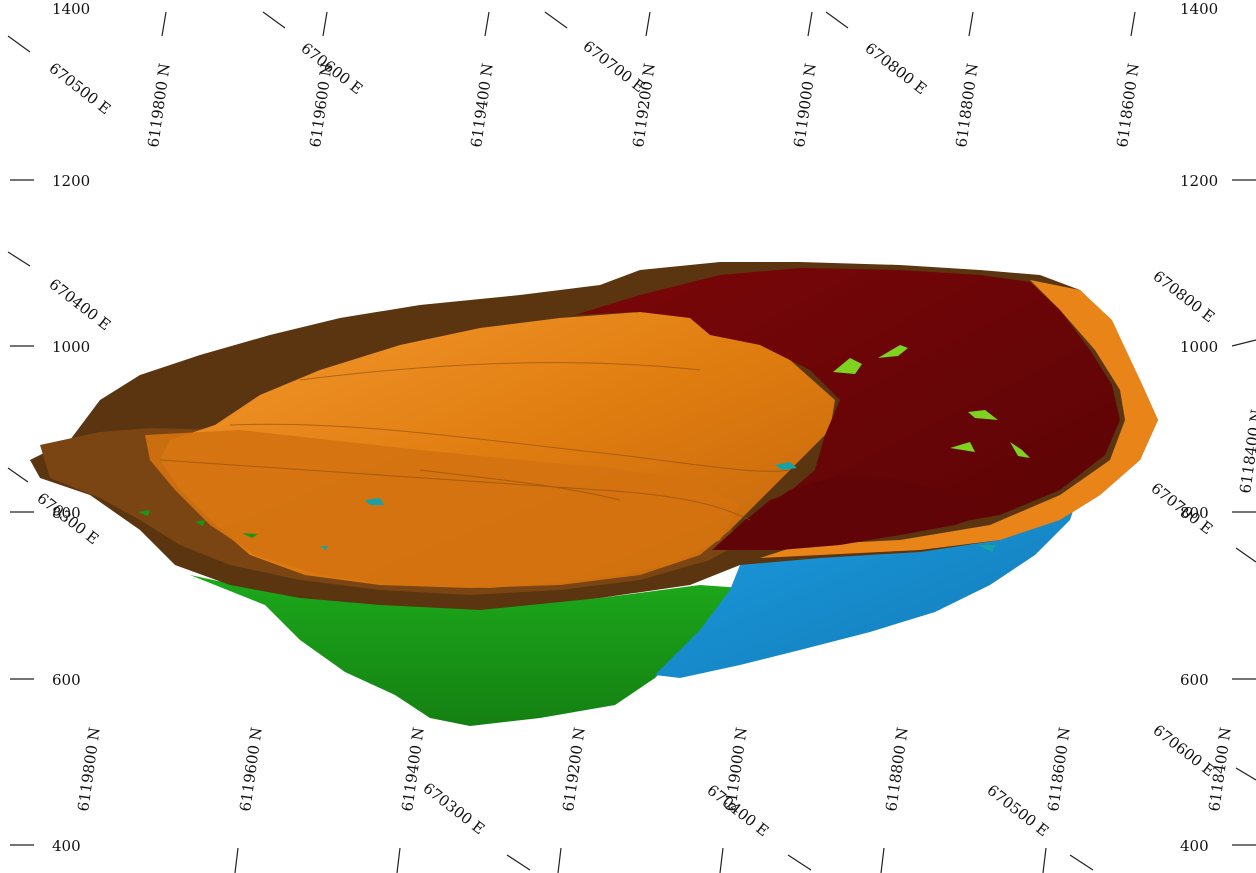 Image resolution: width=1256 pixels, height=873 pixels. I want to click on easting-label-left-0: 670400 E, so click(80, 304).